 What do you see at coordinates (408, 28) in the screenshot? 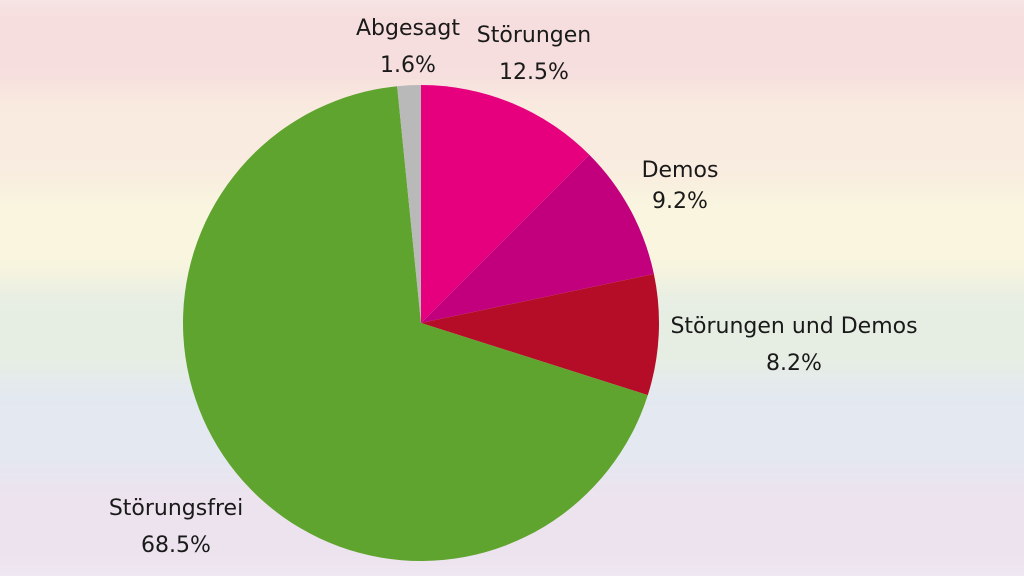
I see `slice-label: Abgesagt` at bounding box center [408, 28].